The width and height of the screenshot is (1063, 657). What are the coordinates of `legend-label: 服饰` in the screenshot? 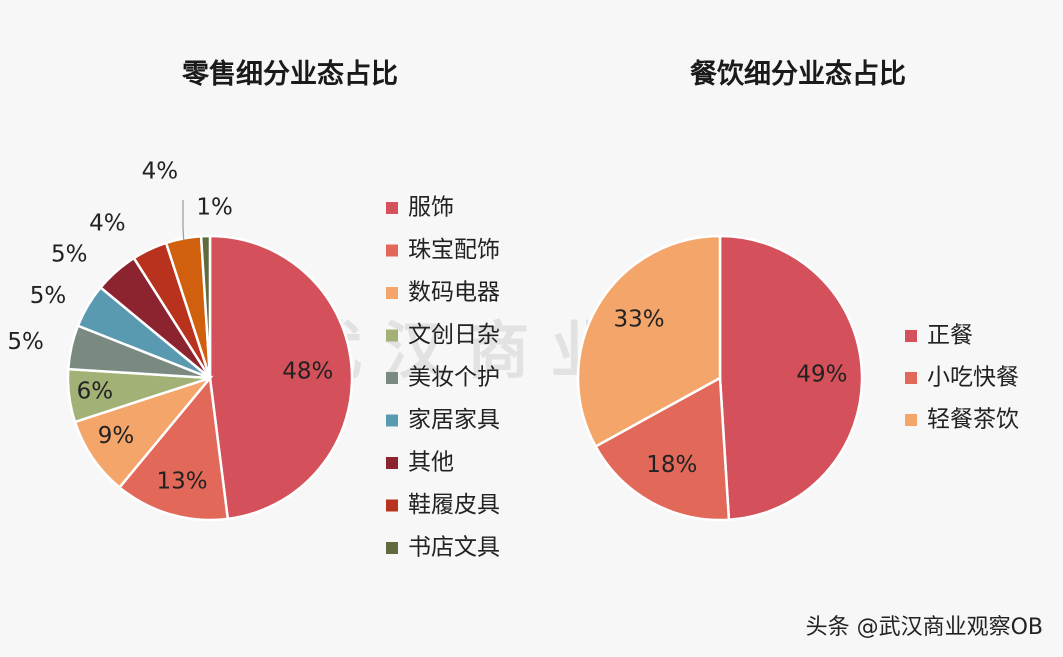 It's located at (431, 208).